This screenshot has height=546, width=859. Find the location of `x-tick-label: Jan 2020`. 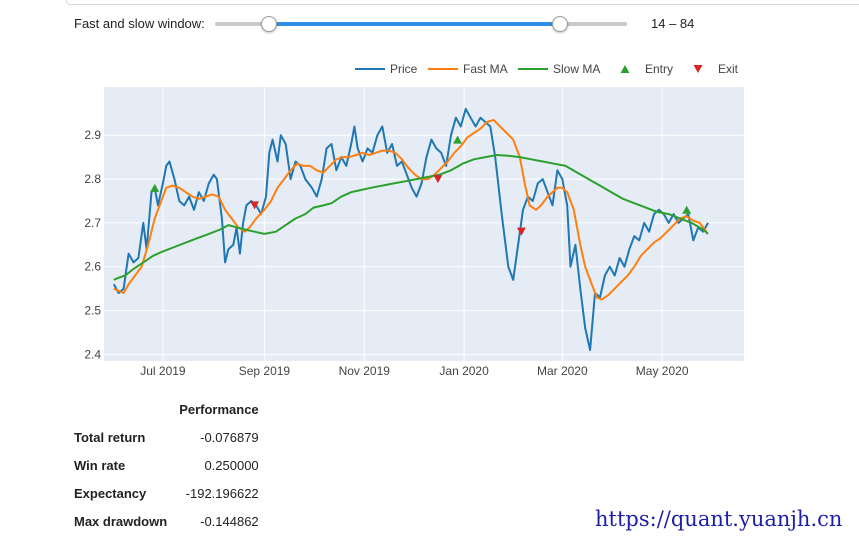

x-tick-label: Jan 2020 is located at coordinates (464, 371).